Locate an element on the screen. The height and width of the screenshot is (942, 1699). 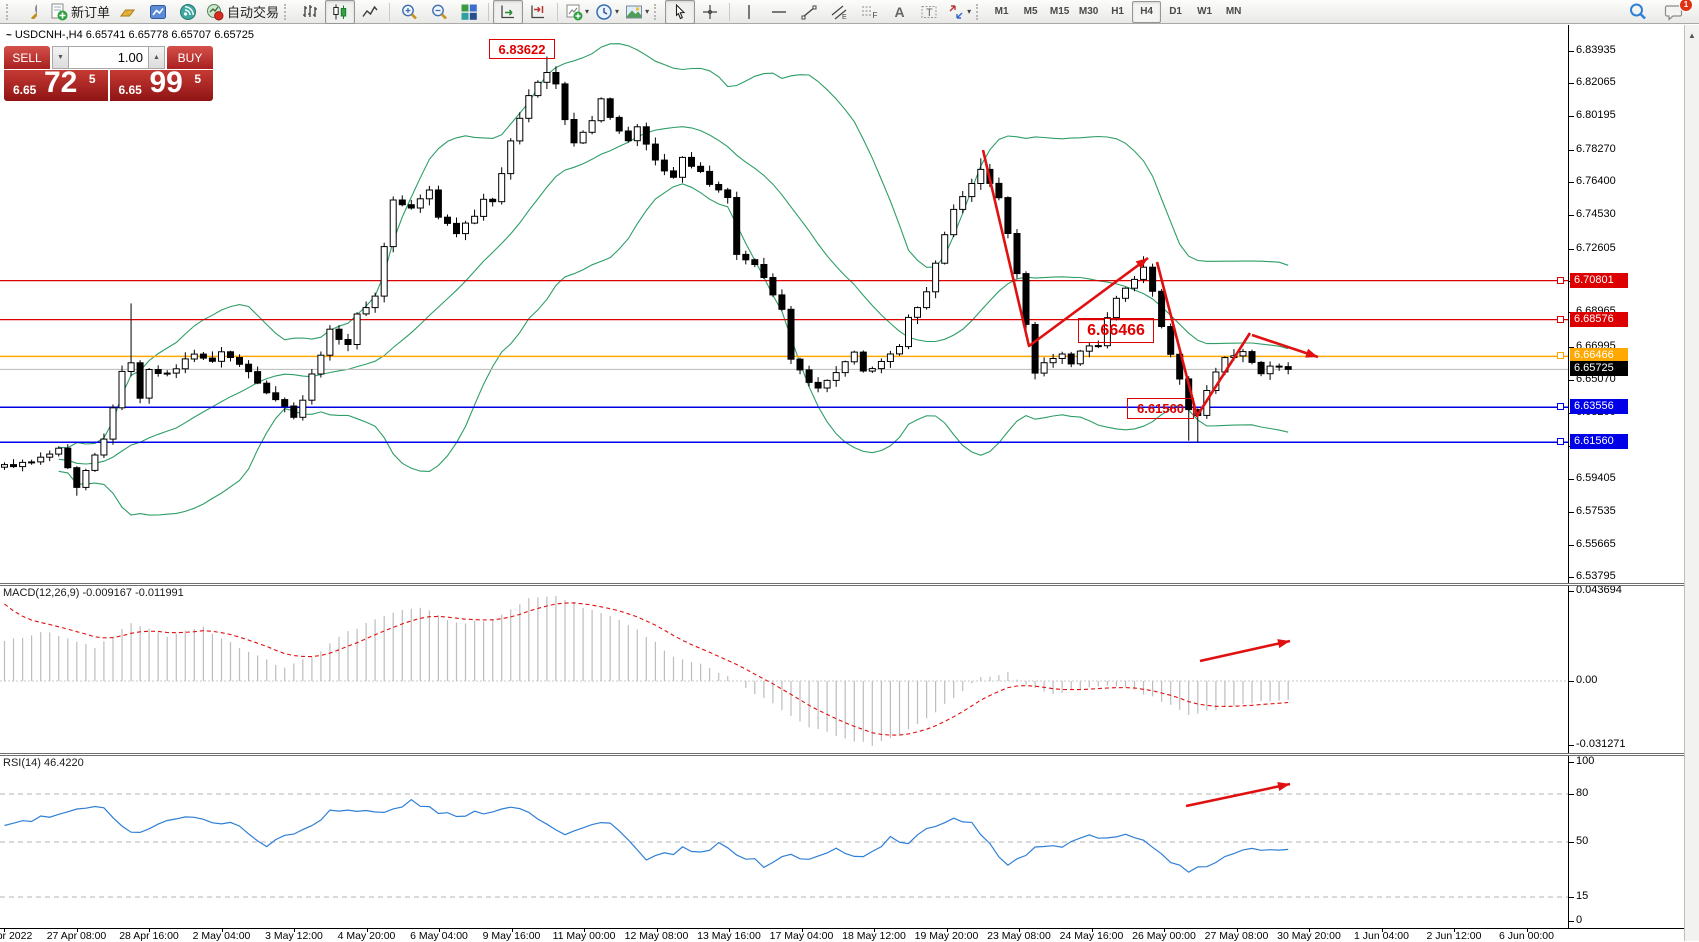
buy-price-box: 6.65 99 5 is located at coordinates (161, 83).